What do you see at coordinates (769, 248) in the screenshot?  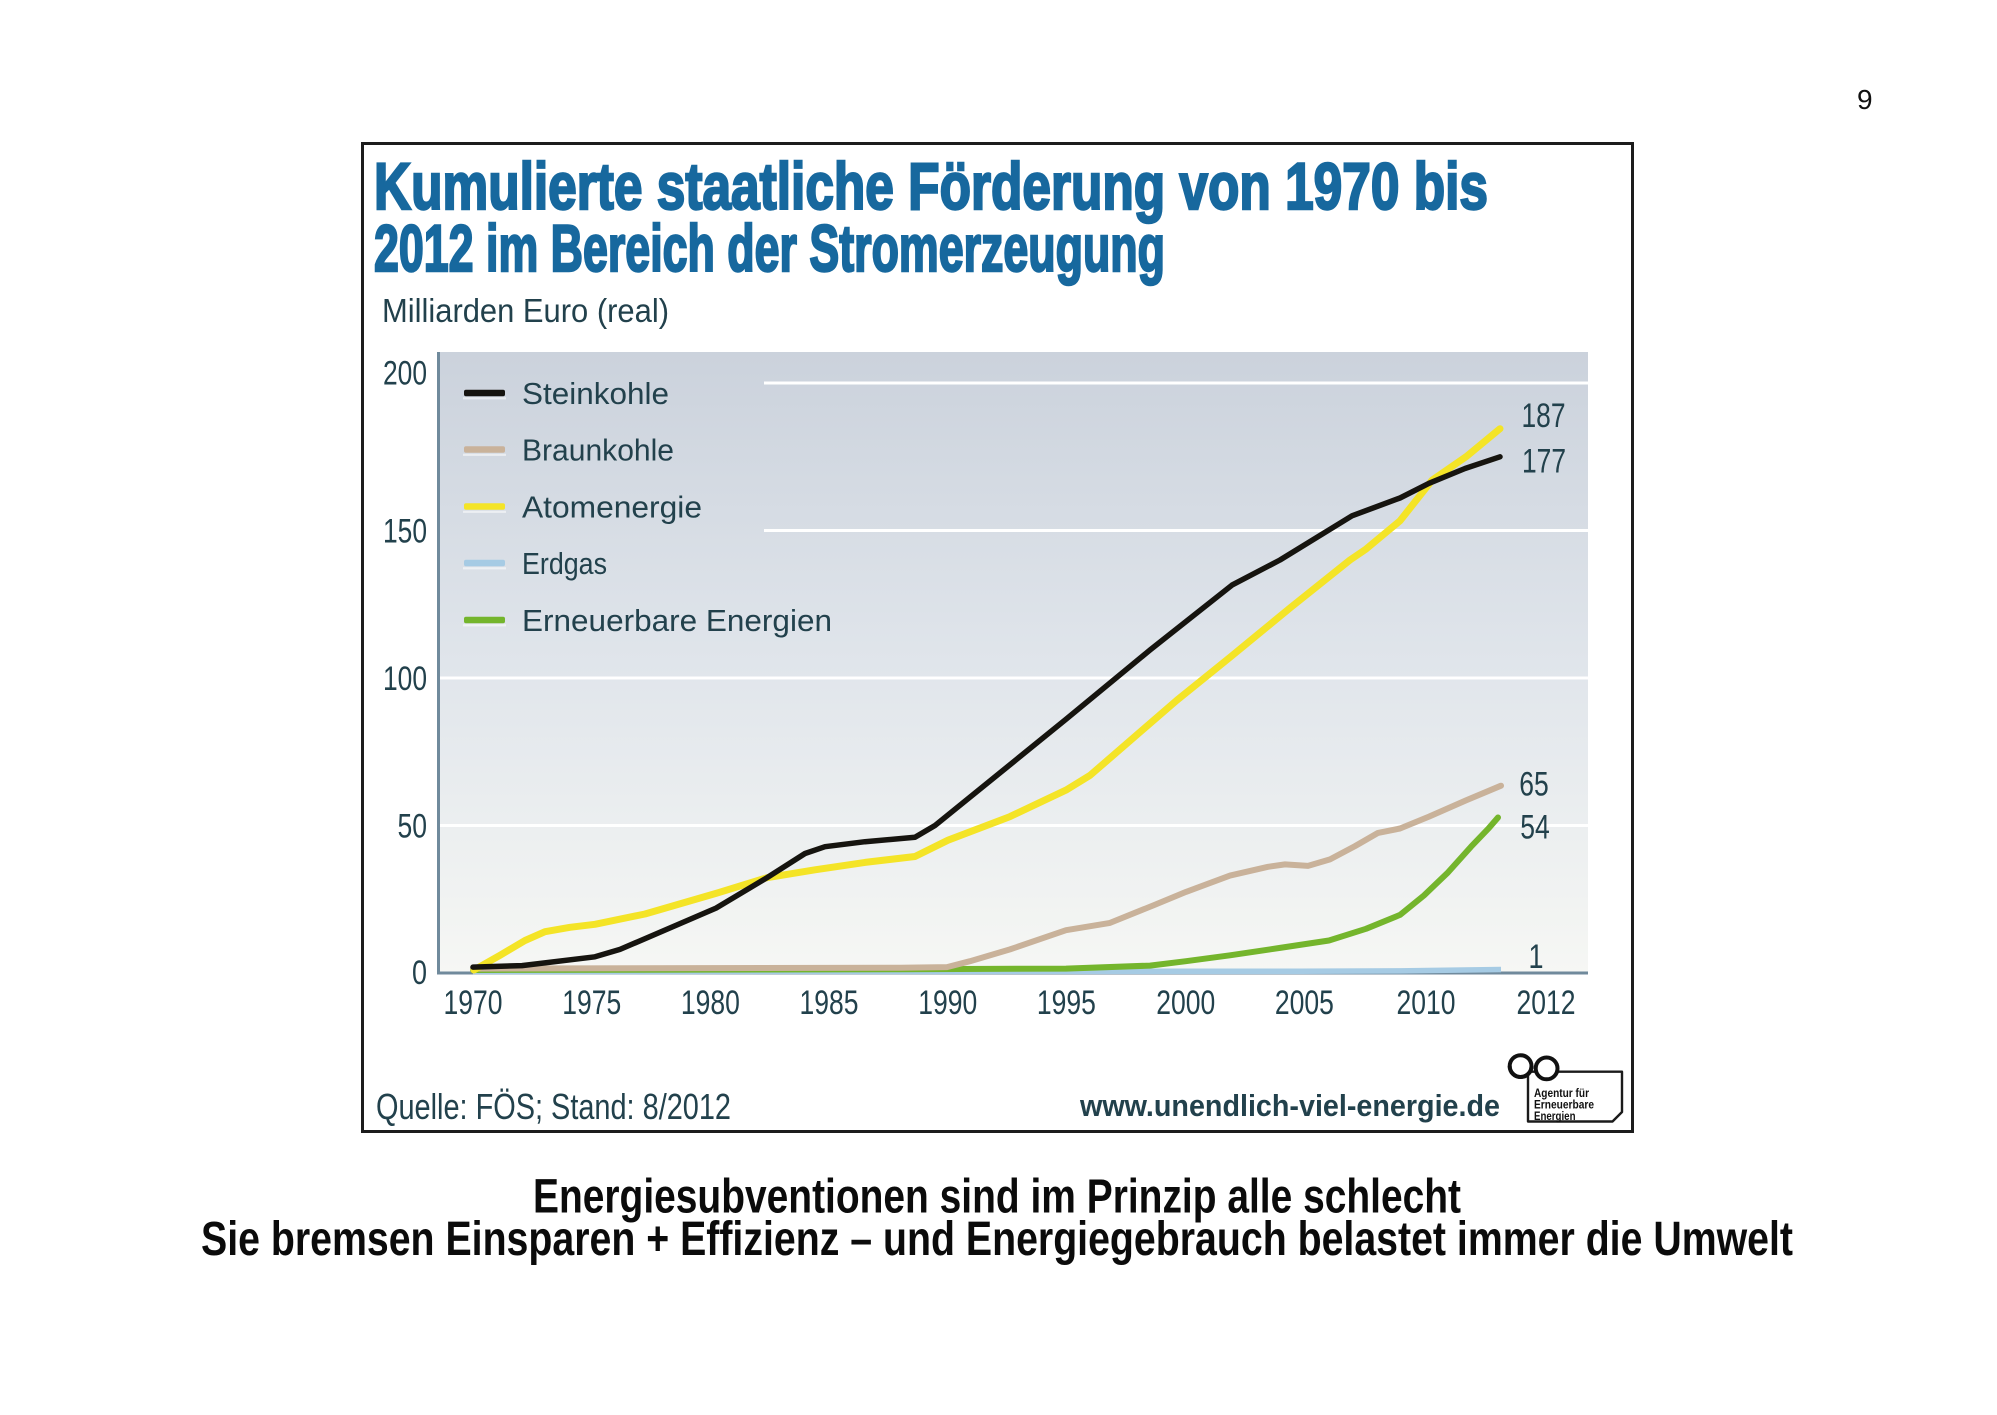 I see `svg-text:2012 im Bereich der Stromerzeu: 2012 im Bereich der Stromerzeugung` at bounding box center [769, 248].